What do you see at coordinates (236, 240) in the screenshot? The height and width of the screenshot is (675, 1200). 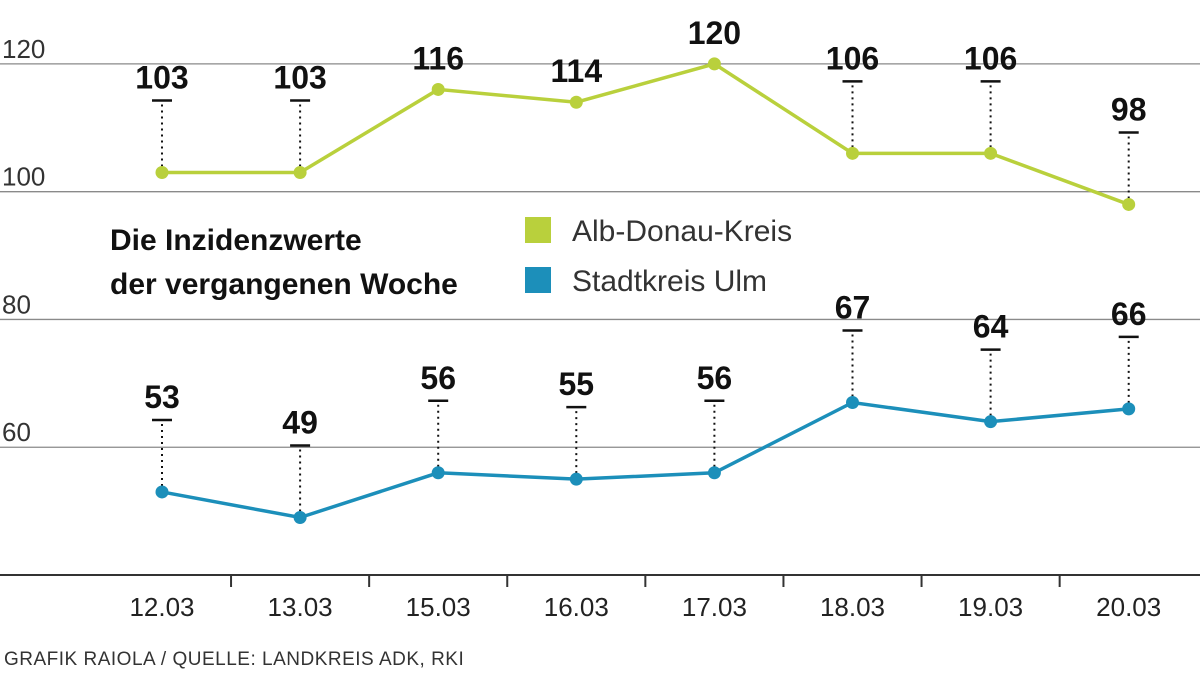 I see `chart-title: Die Inzidenzwerte` at bounding box center [236, 240].